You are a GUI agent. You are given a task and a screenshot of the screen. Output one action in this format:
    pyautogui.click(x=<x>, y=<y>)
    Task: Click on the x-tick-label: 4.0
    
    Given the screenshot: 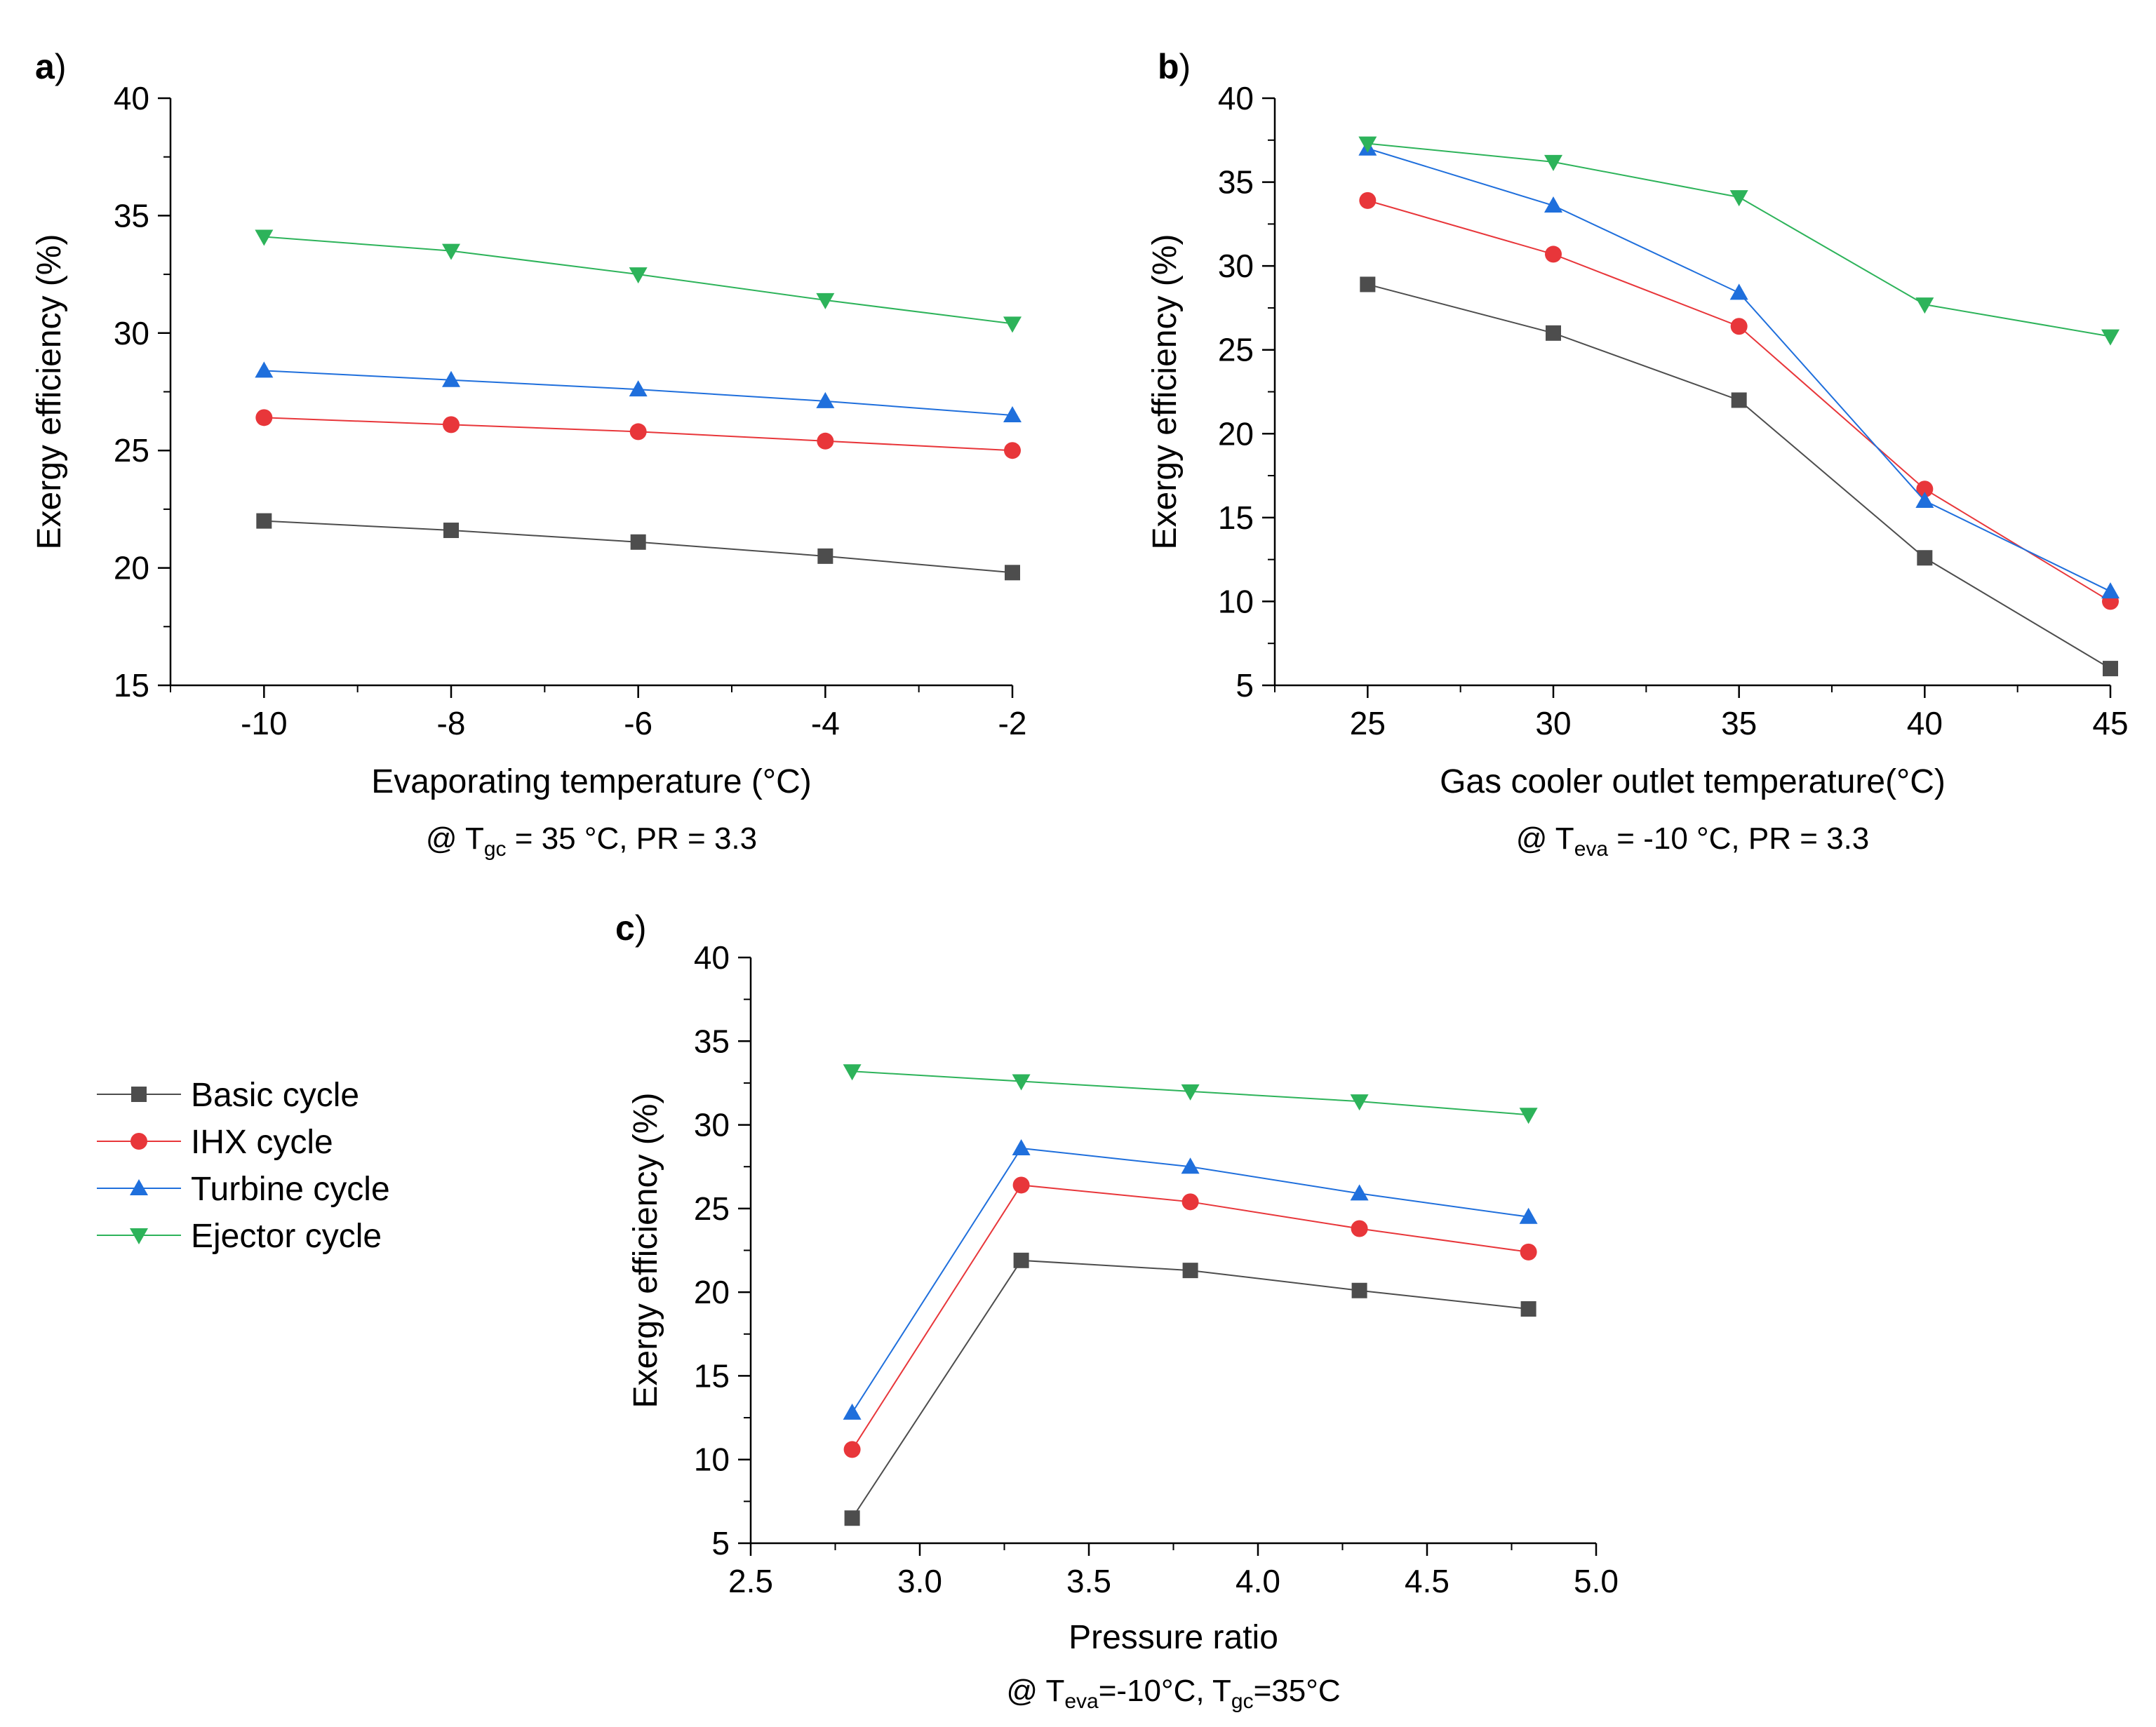 What is the action you would take?
    pyautogui.click(x=1258, y=1581)
    